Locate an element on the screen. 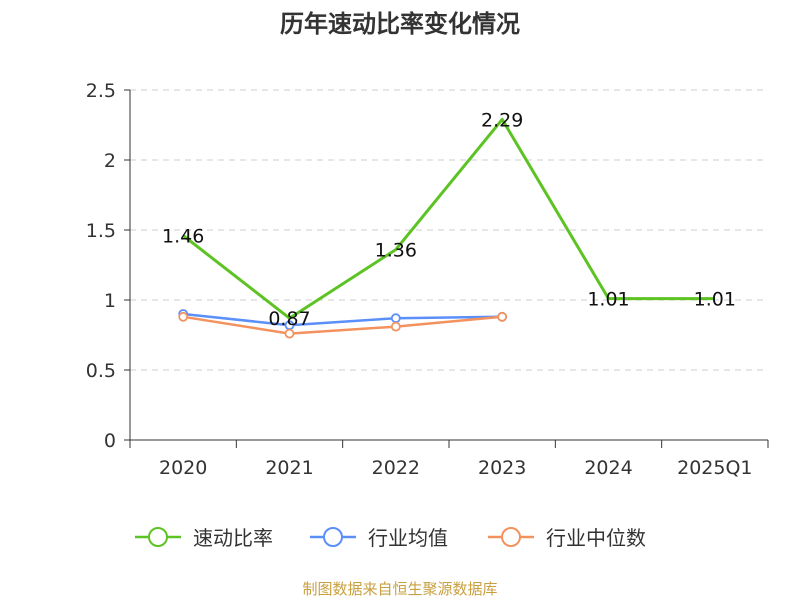 This screenshot has width=800, height=600. legend-label: 行业均值 is located at coordinates (408, 538).